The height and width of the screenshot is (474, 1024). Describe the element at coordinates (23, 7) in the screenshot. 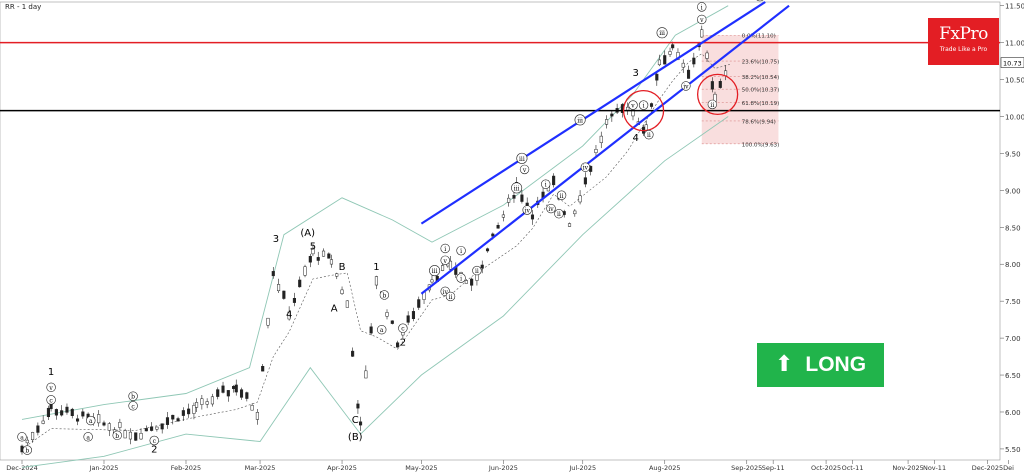

I see `chart-title: RR - 1 day` at that location.